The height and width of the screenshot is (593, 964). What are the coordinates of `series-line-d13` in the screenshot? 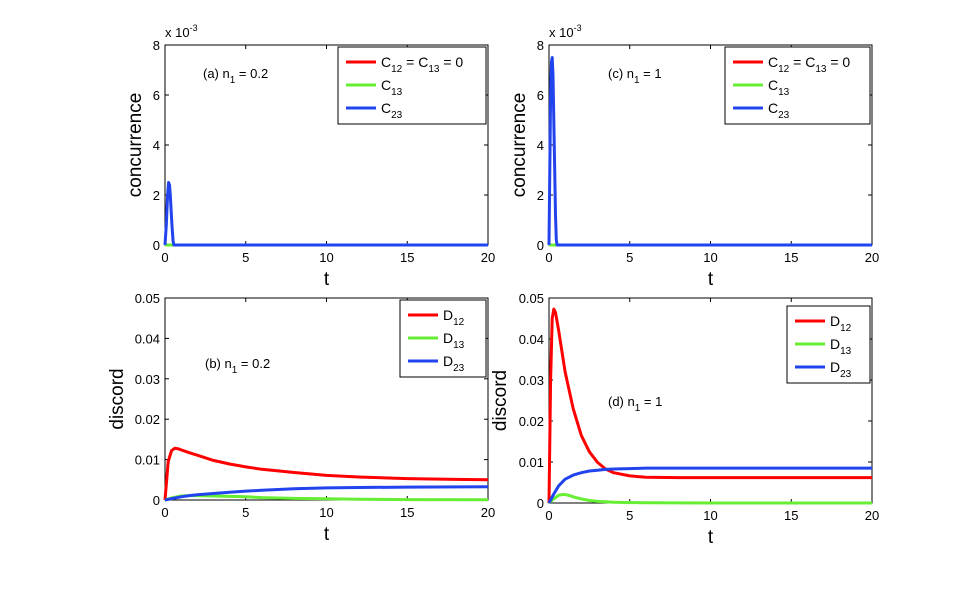 It's located at (710, 498).